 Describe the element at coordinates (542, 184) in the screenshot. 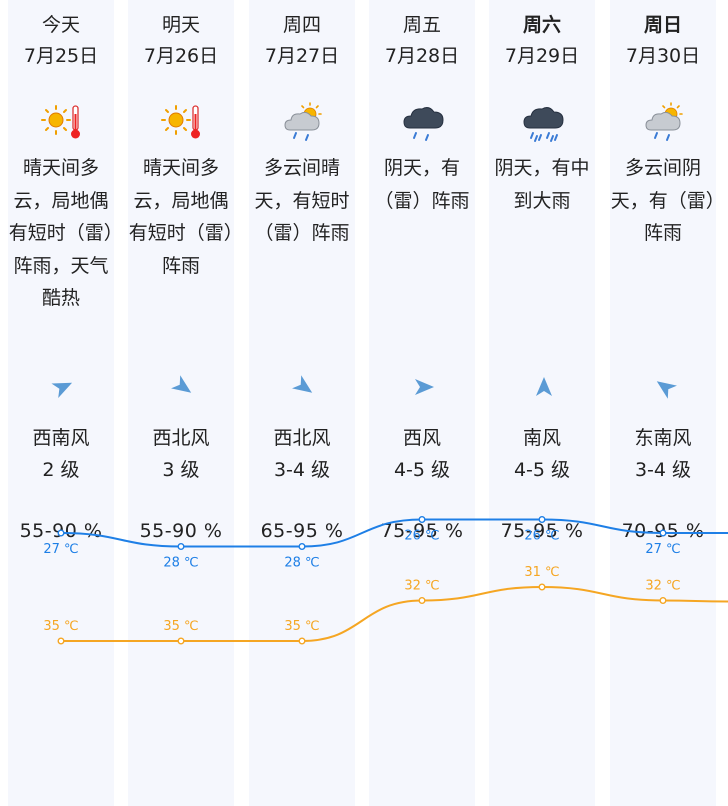

I see `weather-description: 阴天，有中到大雨` at that location.